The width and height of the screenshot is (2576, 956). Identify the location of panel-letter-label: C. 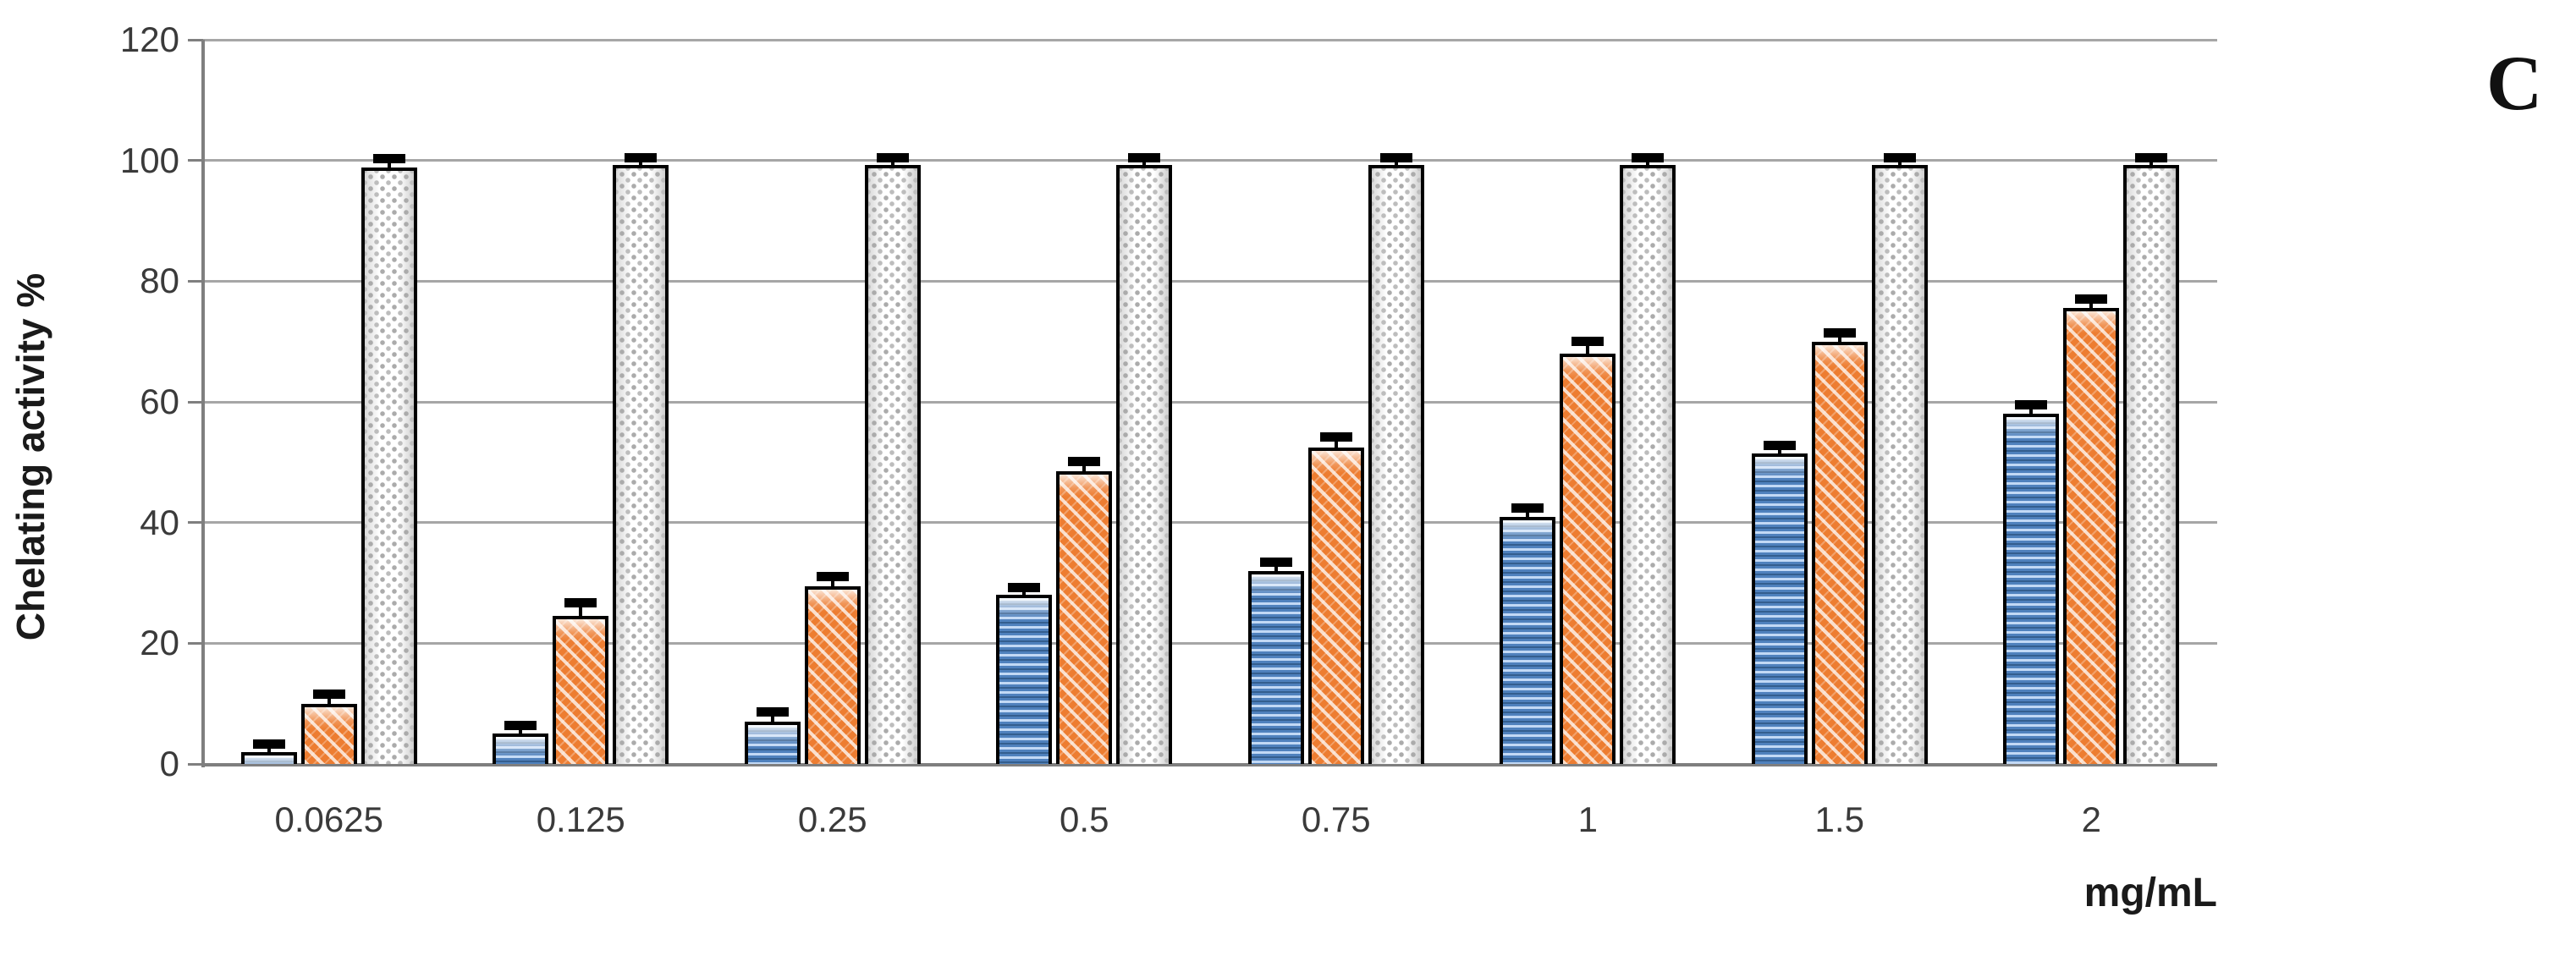
(2514, 83).